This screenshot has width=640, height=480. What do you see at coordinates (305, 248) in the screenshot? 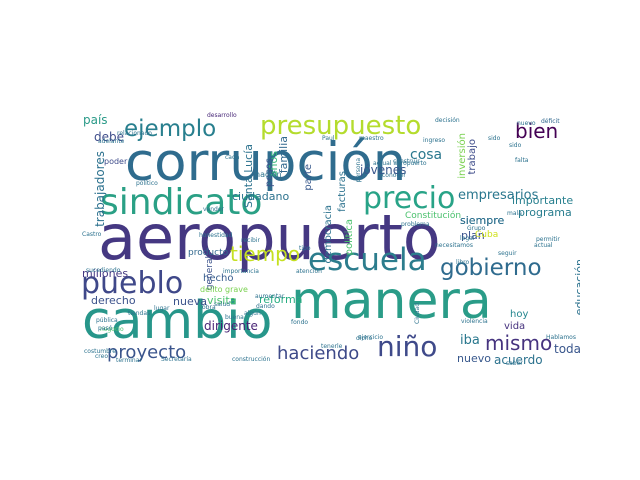
I see `word: tipo` at bounding box center [305, 248].